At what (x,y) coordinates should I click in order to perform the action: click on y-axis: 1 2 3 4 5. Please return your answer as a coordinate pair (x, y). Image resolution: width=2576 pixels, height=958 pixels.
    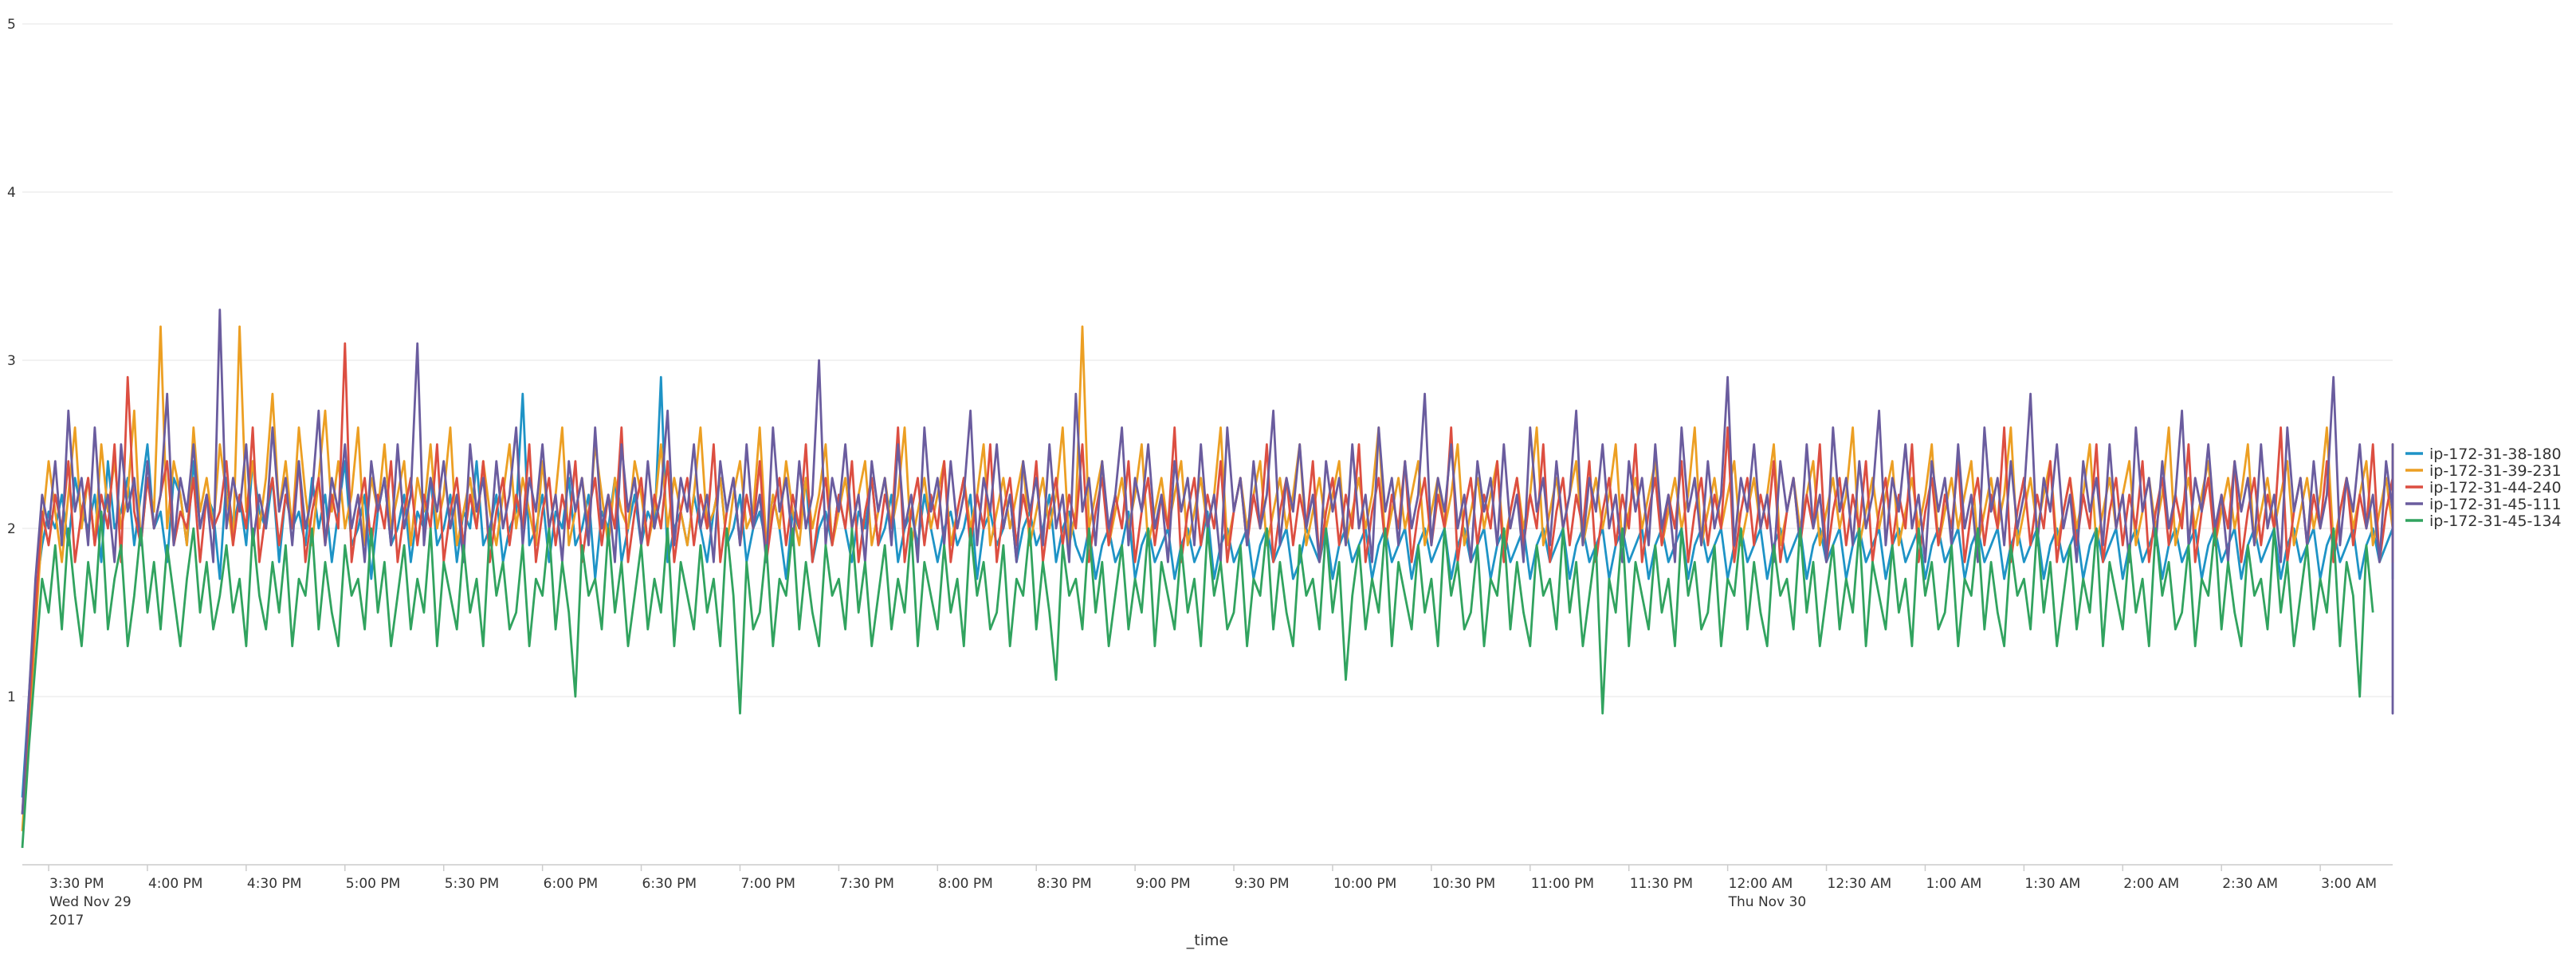
    Looking at the image, I should click on (11, 361).